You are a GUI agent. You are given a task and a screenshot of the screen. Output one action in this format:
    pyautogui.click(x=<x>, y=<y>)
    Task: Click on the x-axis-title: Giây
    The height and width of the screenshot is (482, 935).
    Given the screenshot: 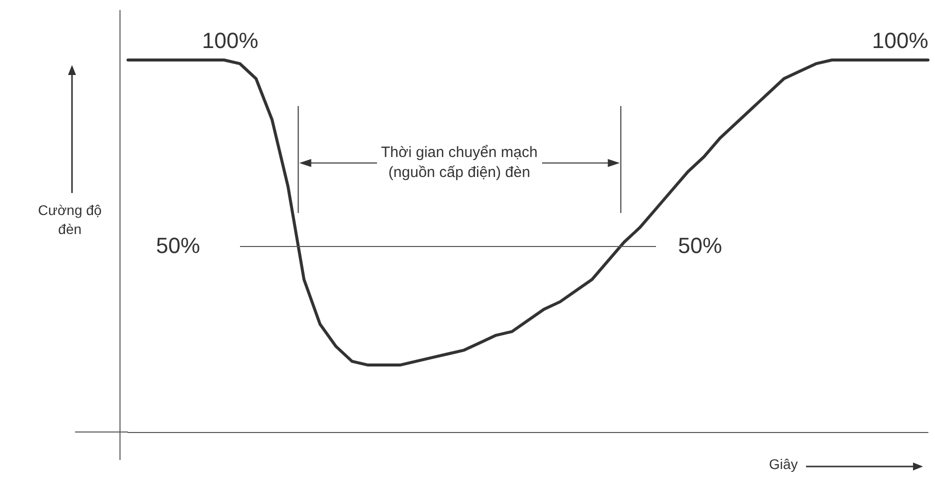 What is the action you would take?
    pyautogui.click(x=783, y=464)
    